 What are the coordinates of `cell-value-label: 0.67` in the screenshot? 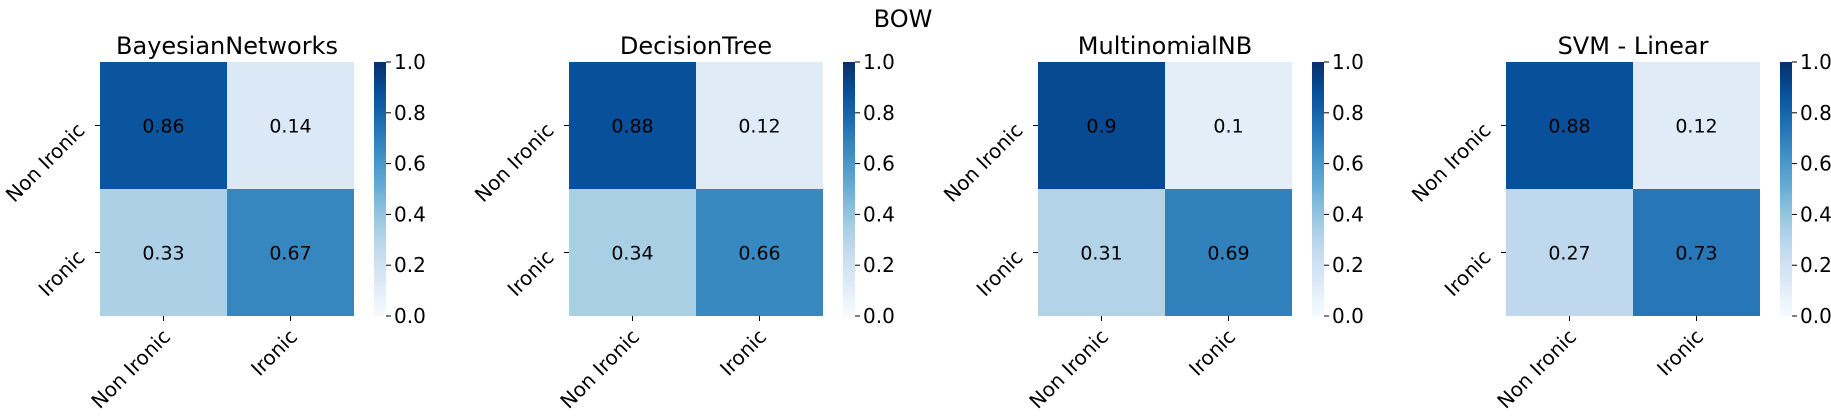 It's located at (290, 254).